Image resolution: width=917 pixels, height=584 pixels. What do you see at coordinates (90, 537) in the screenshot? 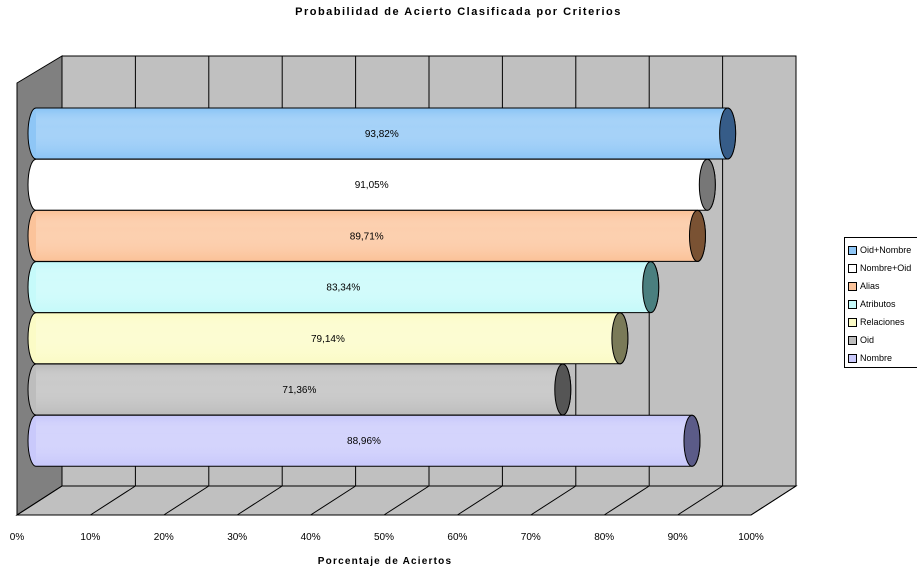
I see `x-tick-label: 10%` at bounding box center [90, 537].